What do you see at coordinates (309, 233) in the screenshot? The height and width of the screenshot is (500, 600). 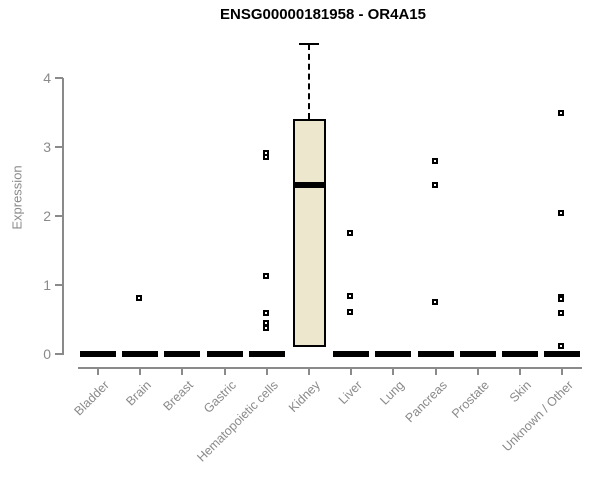 I see `box-plot-box` at bounding box center [309, 233].